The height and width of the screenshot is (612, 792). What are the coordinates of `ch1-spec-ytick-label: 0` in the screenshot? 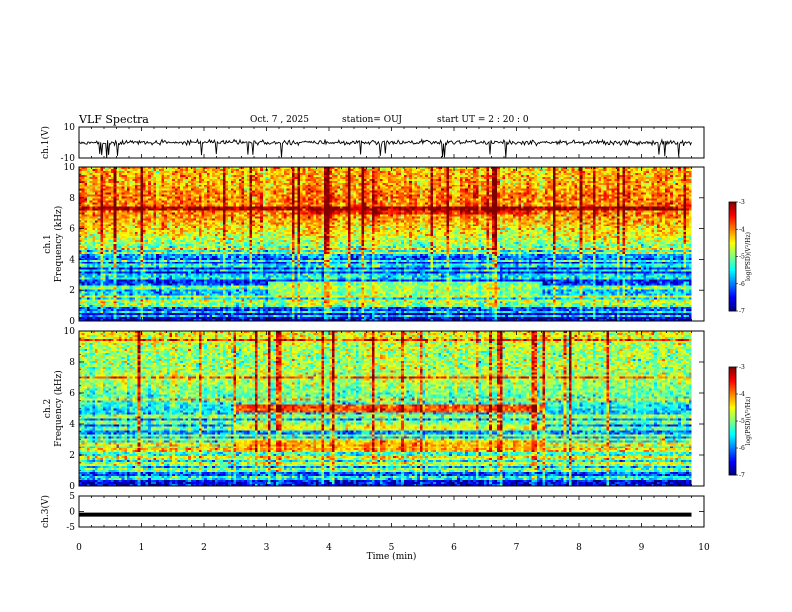 It's located at (72, 322).